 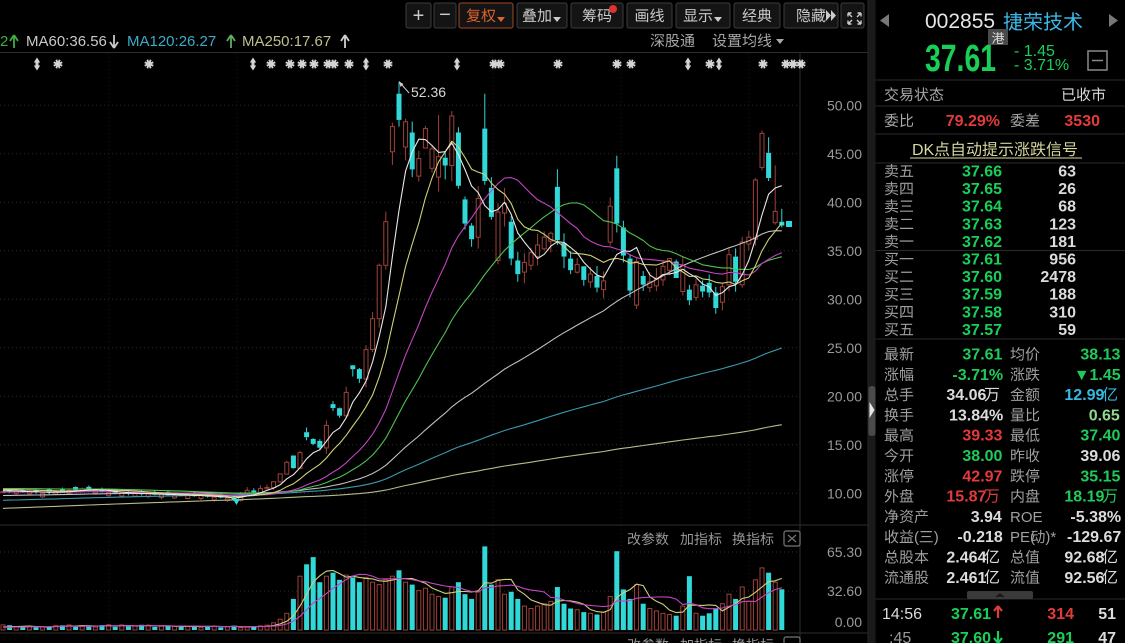 I want to click on svg-text: 26, so click(x=1067, y=189).